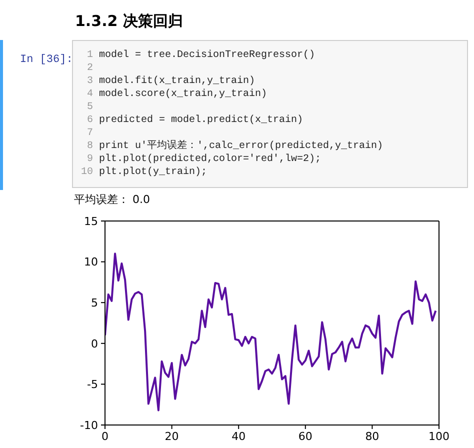  What do you see at coordinates (89, 133) in the screenshot?
I see `text: 7` at bounding box center [89, 133].